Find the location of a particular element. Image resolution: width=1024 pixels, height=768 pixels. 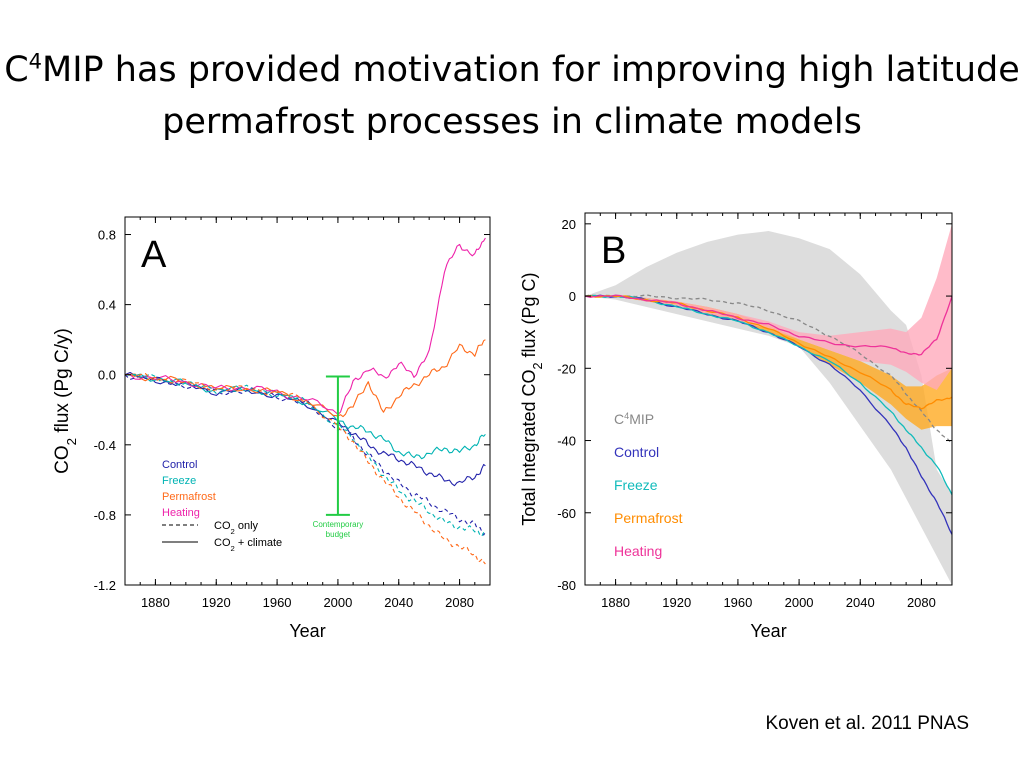

title-prefix: C is located at coordinates (16, 70).